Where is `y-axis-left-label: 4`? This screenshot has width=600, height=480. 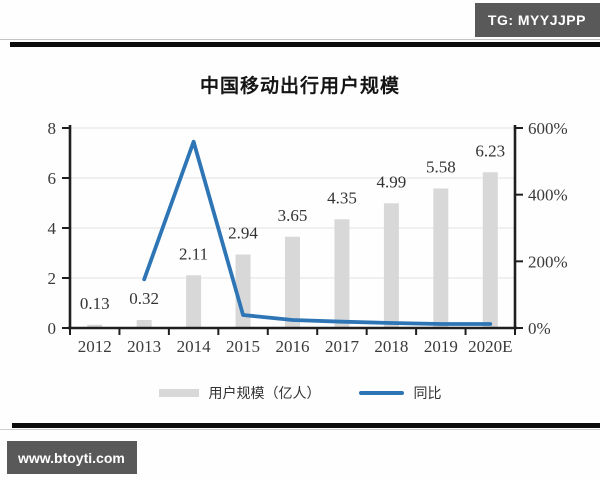 y-axis-left-label: 4 is located at coordinates (52, 228).